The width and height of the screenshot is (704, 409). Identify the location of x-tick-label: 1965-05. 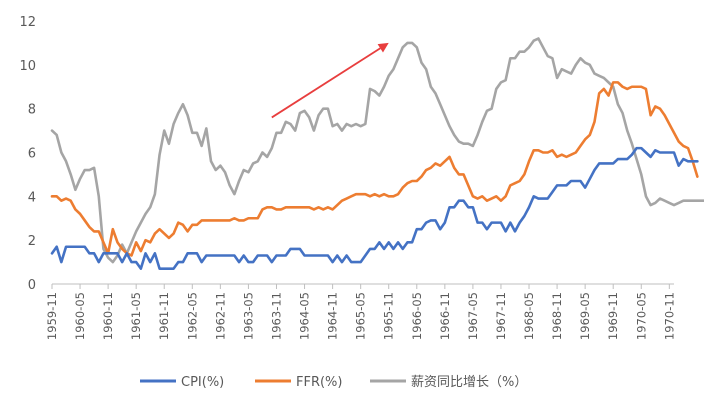
(361, 316).